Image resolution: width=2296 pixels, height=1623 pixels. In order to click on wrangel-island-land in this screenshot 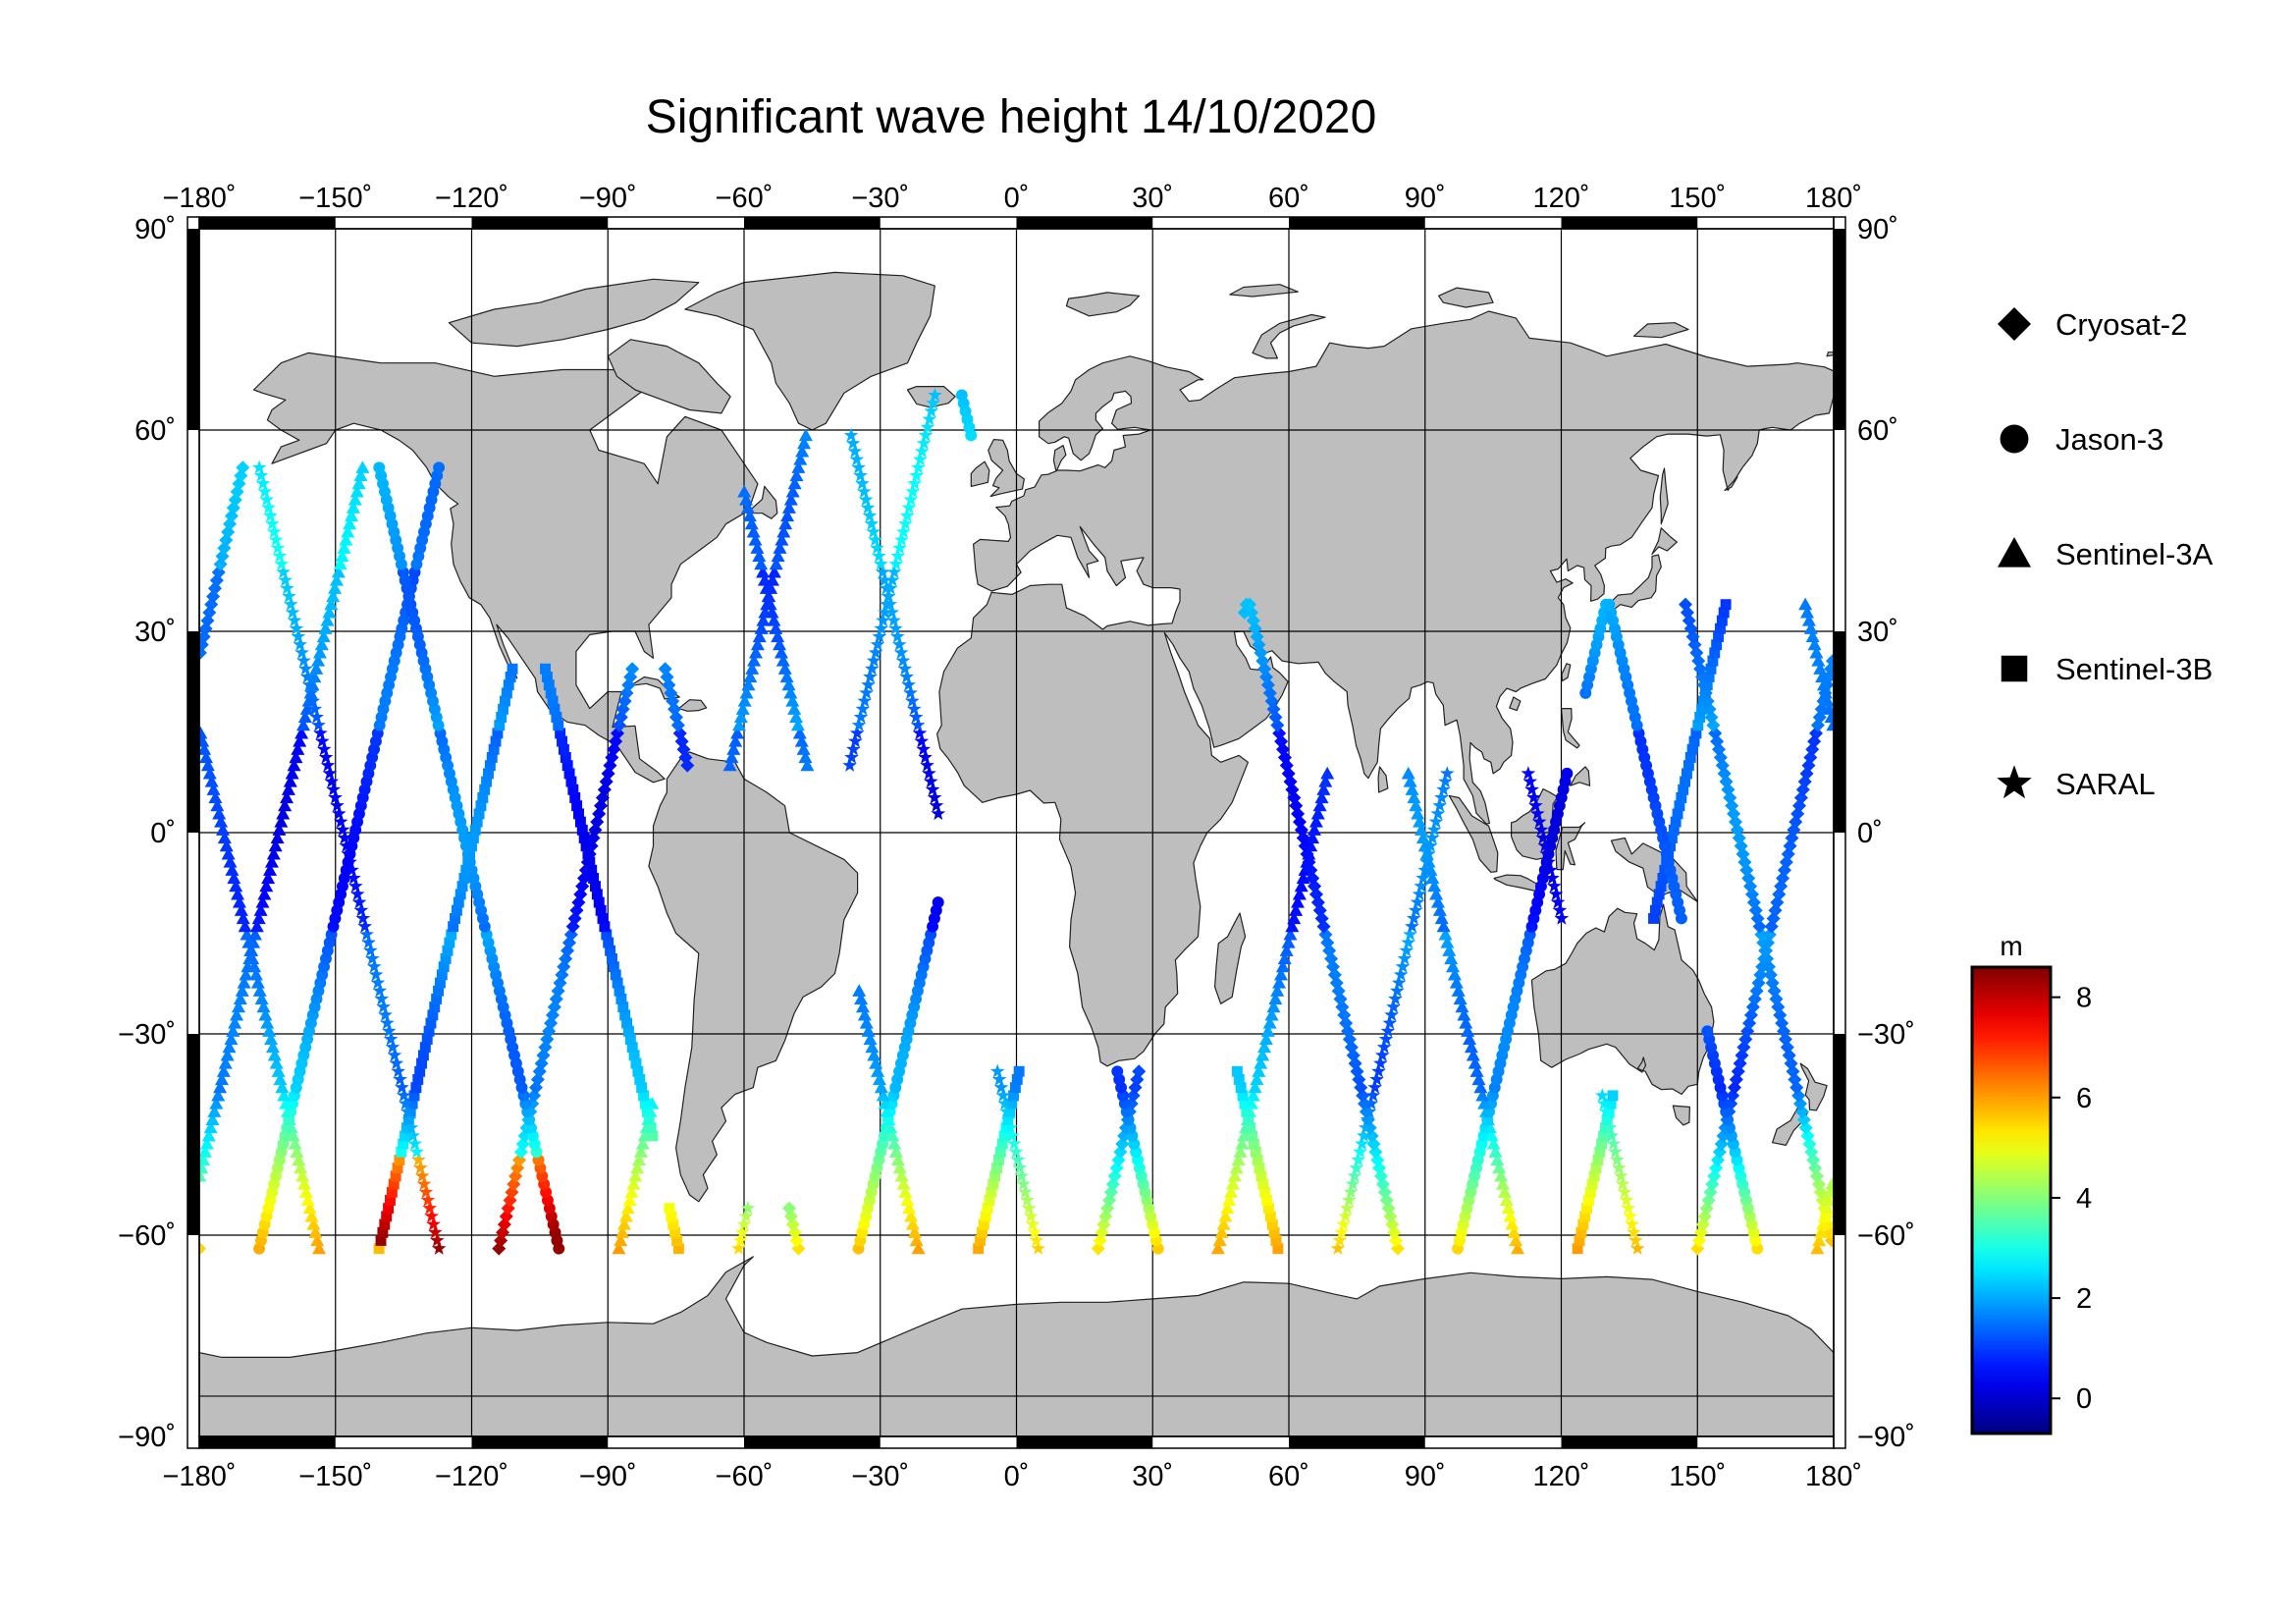, I will do `click(1830, 354)`.